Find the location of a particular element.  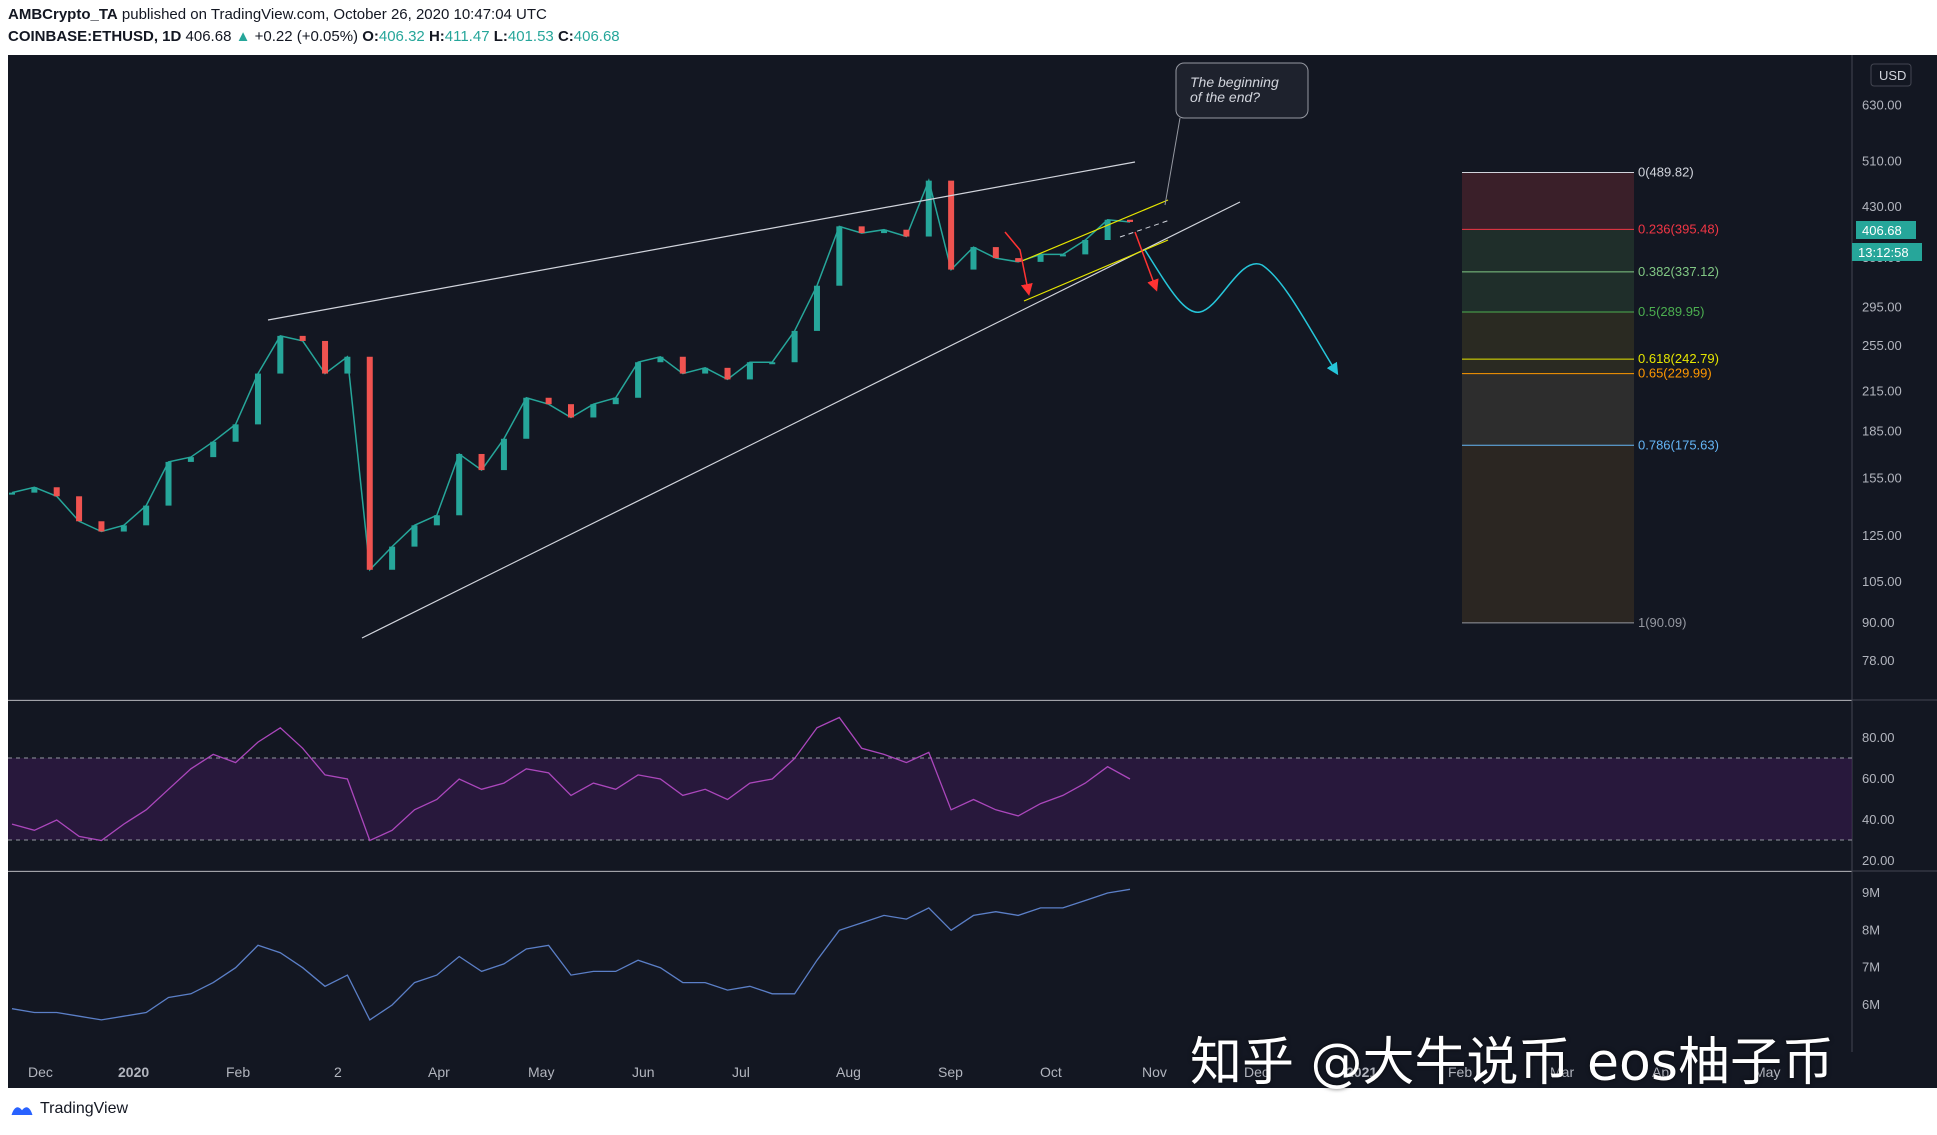

callout-pointer is located at coordinates (1172, 161).